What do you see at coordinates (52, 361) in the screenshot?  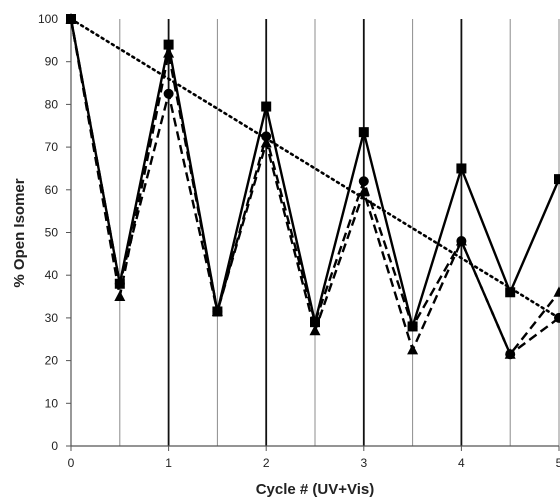 I see `y-tick-label-20: 20` at bounding box center [52, 361].